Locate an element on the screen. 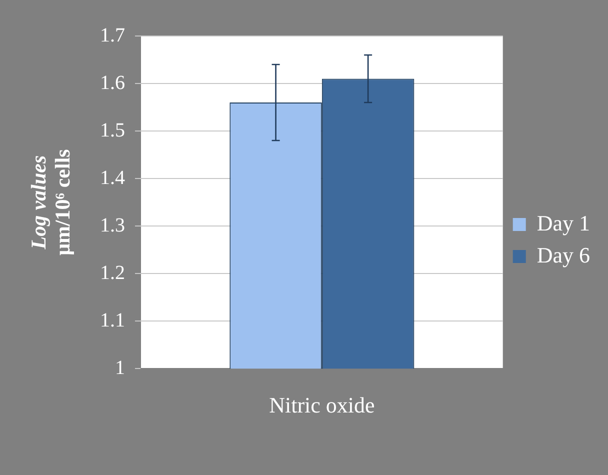 This screenshot has width=608, height=475. x-tick-label: Nitric oxide is located at coordinates (322, 405).